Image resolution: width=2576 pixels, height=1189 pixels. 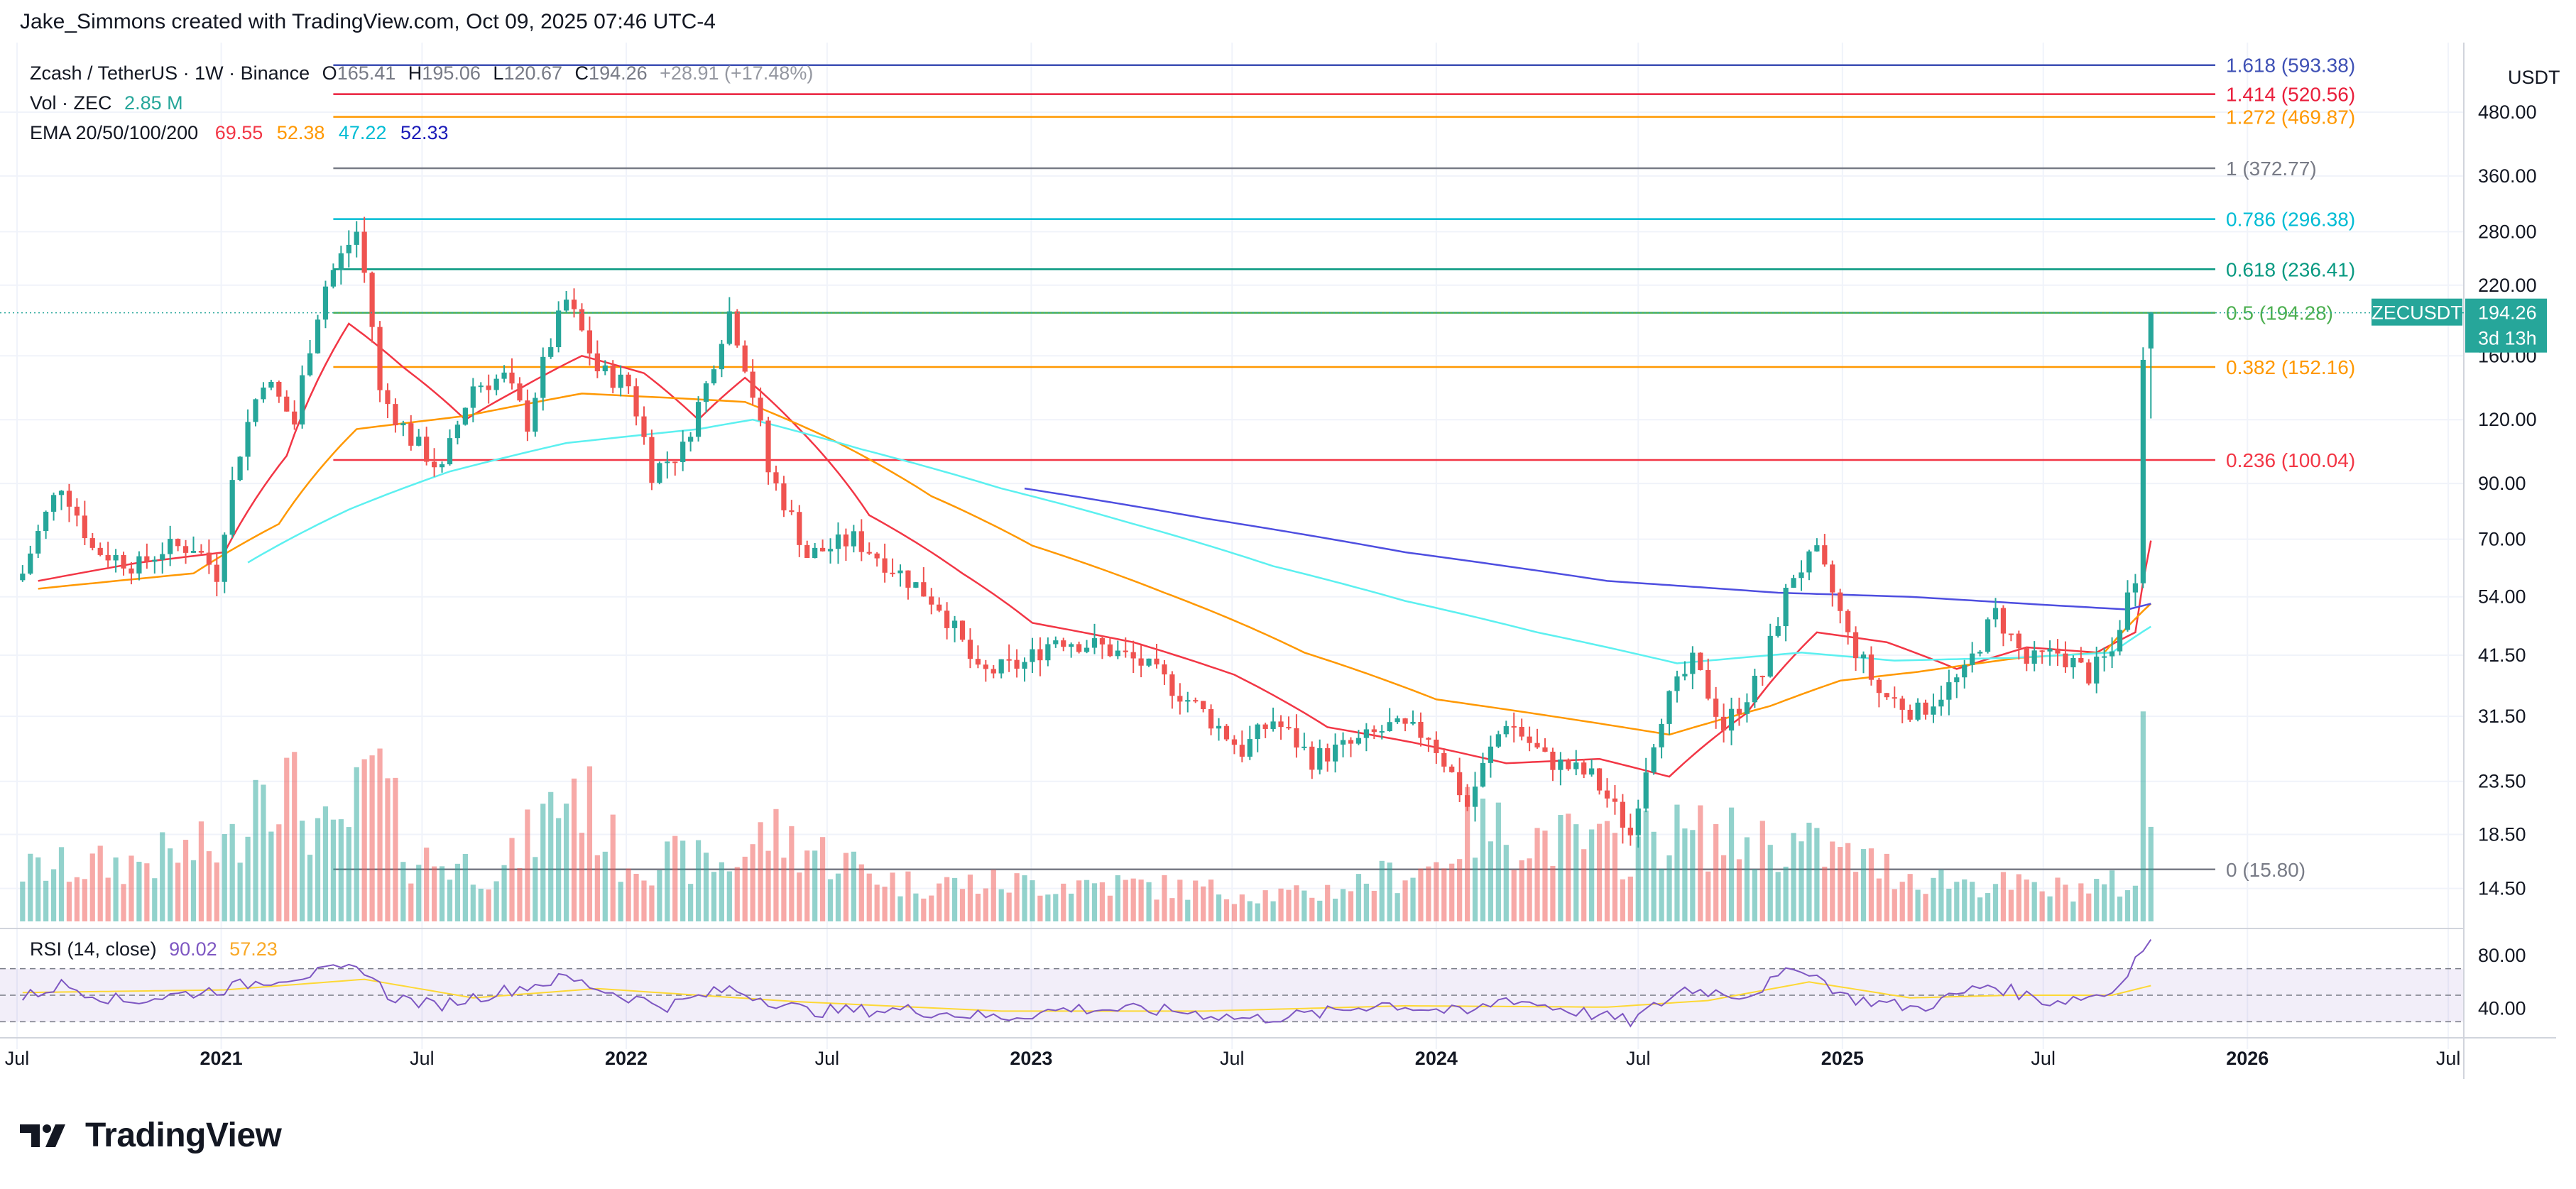 I want to click on rsi-pane, so click(x=1232, y=983).